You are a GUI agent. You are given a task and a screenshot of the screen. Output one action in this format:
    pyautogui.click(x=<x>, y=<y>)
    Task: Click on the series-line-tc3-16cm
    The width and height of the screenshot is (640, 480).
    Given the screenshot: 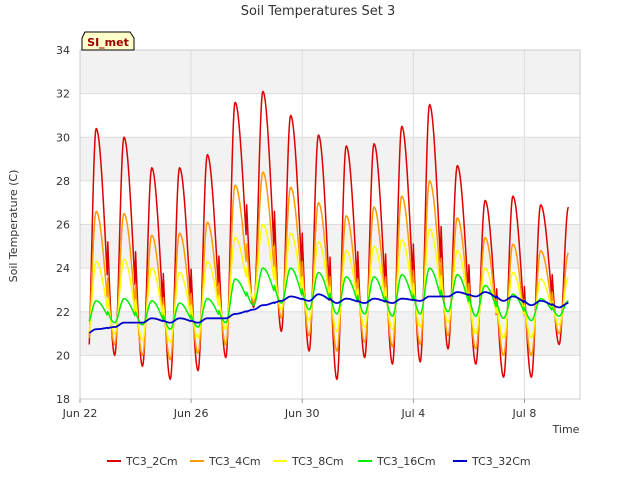 What is the action you would take?
    pyautogui.click(x=328, y=298)
    